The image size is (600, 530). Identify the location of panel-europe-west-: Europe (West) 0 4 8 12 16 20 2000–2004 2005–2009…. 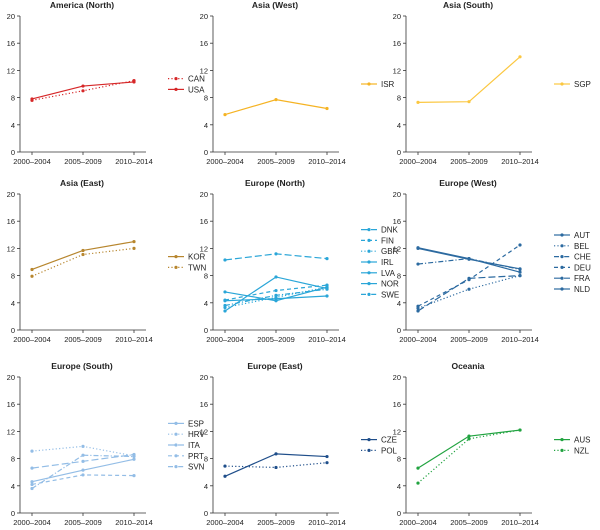
(492, 261).